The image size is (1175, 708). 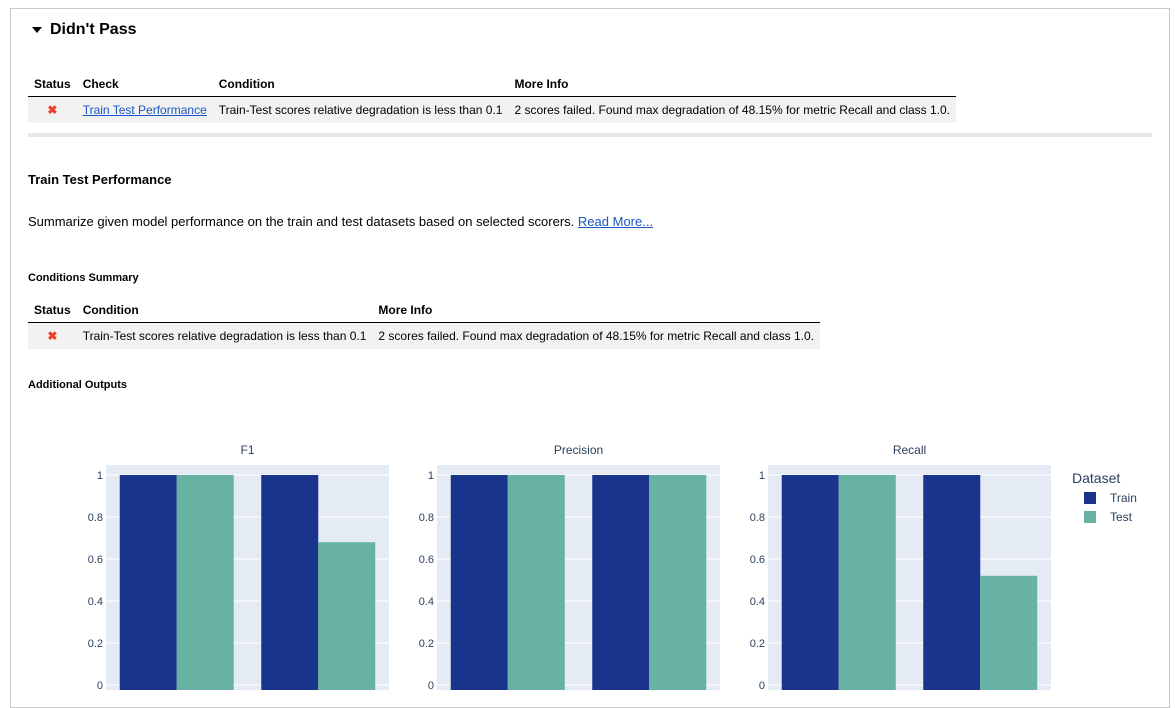 What do you see at coordinates (247, 450) in the screenshot?
I see `panel-title: F1` at bounding box center [247, 450].